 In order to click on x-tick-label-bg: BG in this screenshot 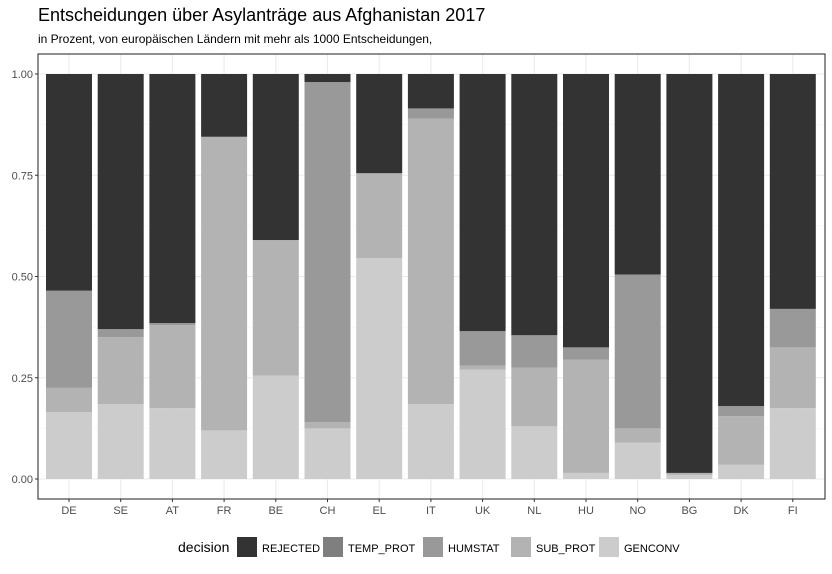, I will do `click(689, 511)`.